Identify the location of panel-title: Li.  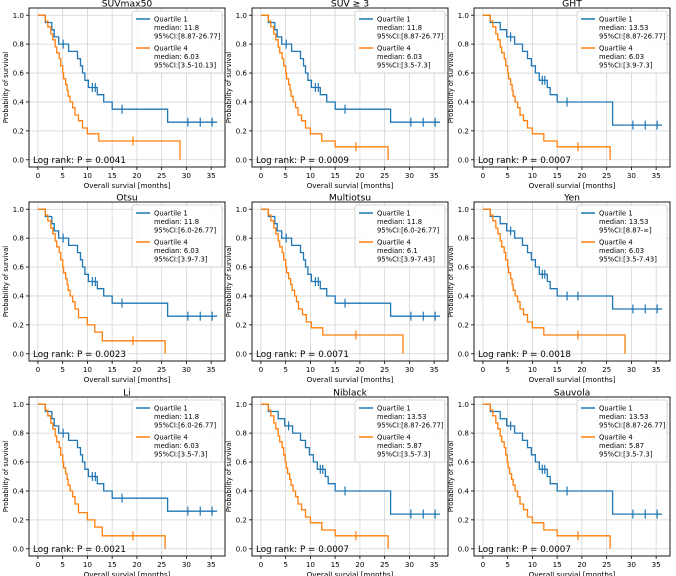
(127, 393).